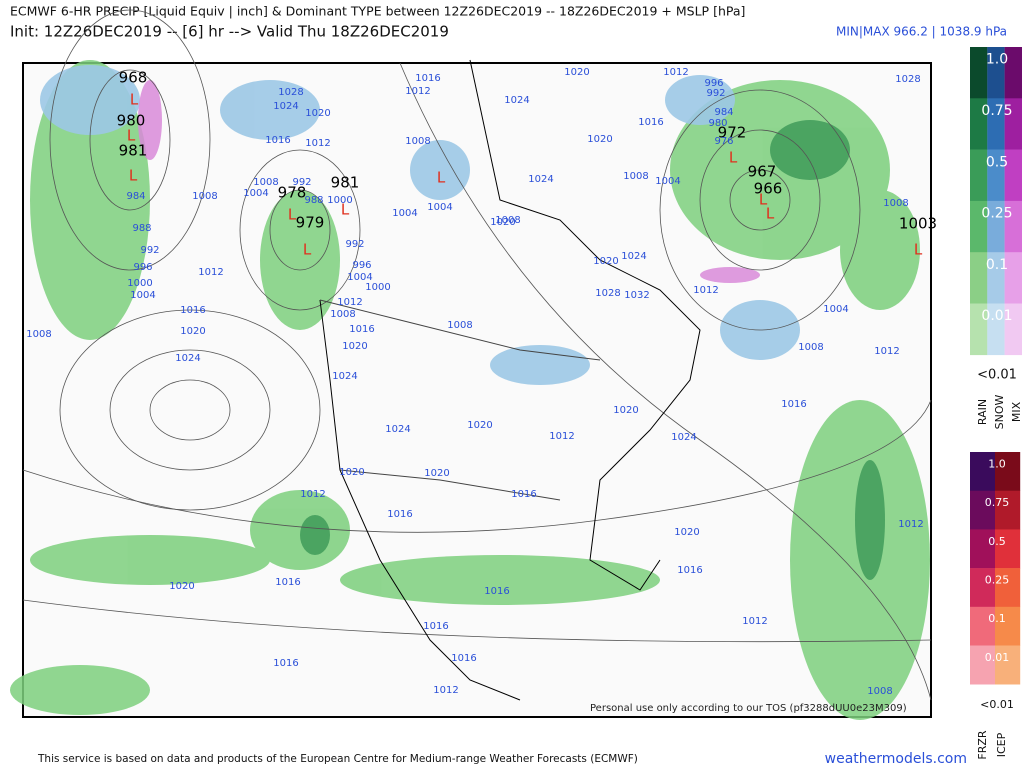 Image resolution: width=1024 pixels, height=768 pixels. Describe the element at coordinates (999, 412) in the screenshot. I see `legend-type: SNOW` at that location.